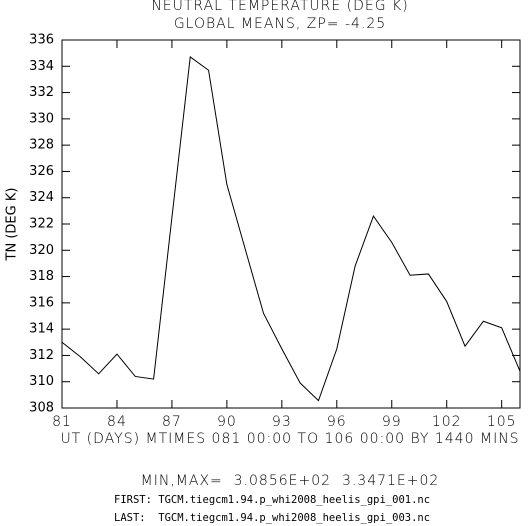 Image resolution: width=530 pixels, height=526 pixels. Describe the element at coordinates (41, 66) in the screenshot. I see `y-tick-label: 334` at that location.